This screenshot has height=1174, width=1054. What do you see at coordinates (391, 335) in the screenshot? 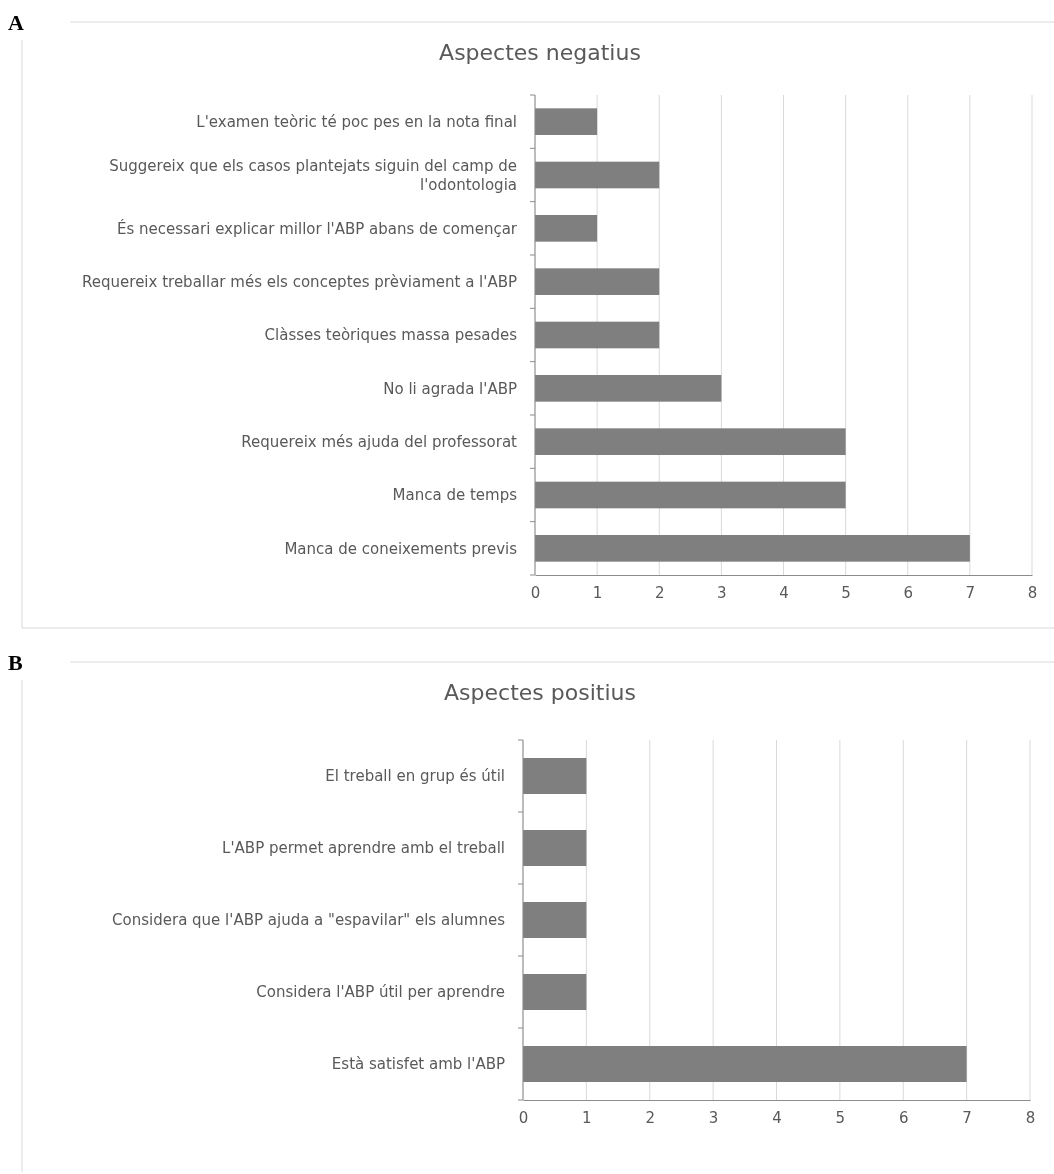
I see `y-tick-label: Clàsses teòriques massa pesades` at bounding box center [391, 335].